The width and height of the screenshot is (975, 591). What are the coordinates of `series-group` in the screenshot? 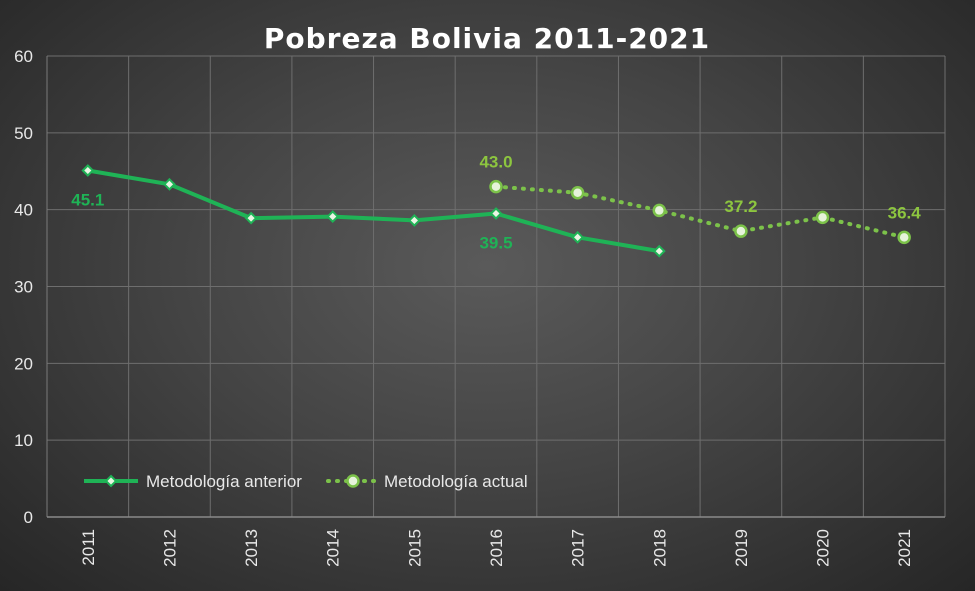 It's located at (496, 211).